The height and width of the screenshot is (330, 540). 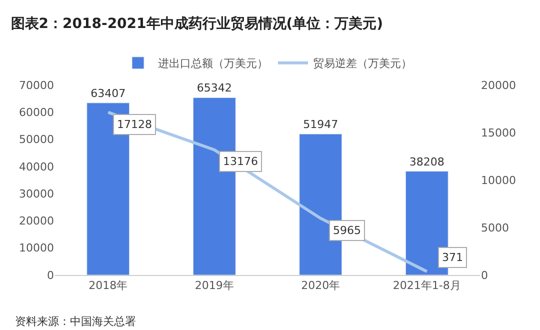 What do you see at coordinates (320, 124) in the screenshot?
I see `data-label: 51947` at bounding box center [320, 124].